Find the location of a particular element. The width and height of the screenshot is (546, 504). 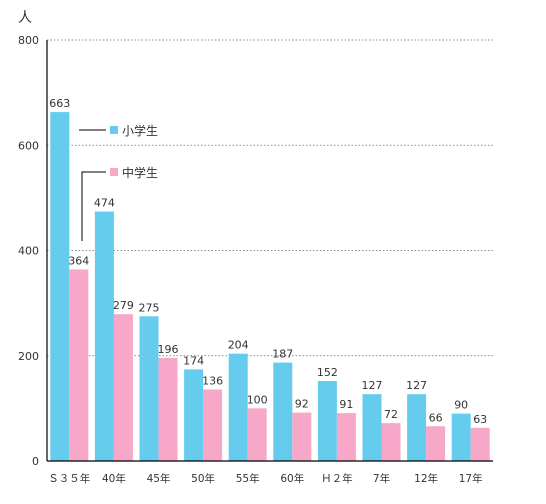

data-label: 66 is located at coordinates (436, 417).